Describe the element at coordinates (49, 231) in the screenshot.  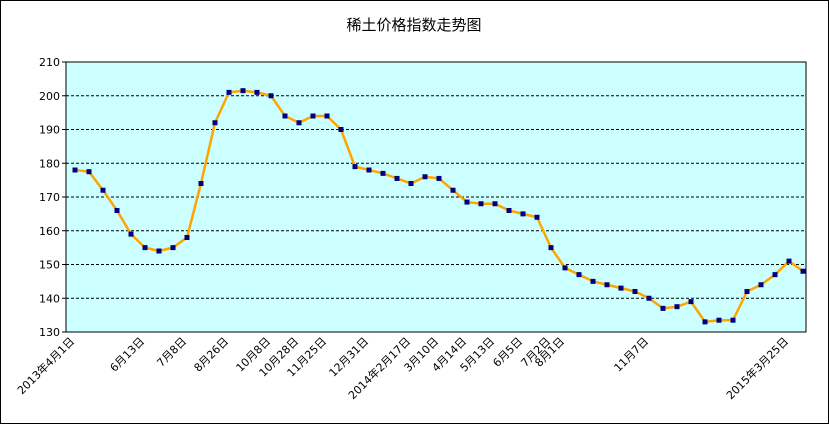
I see `y-tick-label: 160` at that location.